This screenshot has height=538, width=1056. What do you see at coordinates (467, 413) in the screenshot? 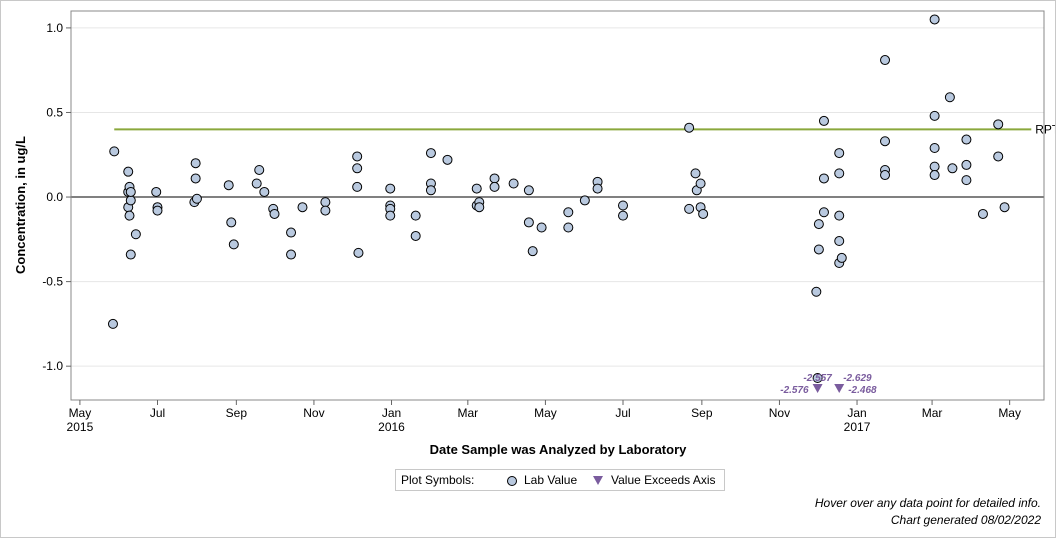
I see `x-tick-label: Mar` at bounding box center [467, 413].